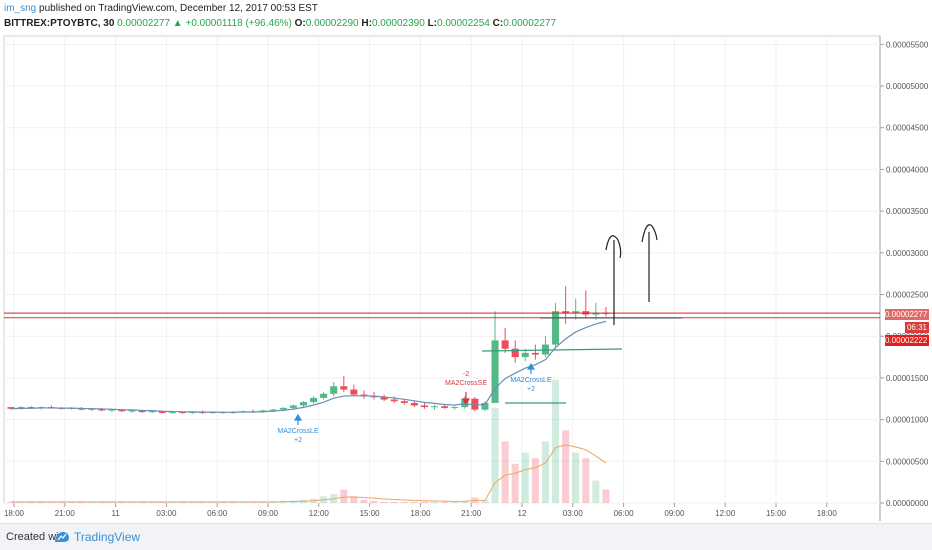 This screenshot has width=932, height=550. I want to click on close-label: C:, so click(498, 23).